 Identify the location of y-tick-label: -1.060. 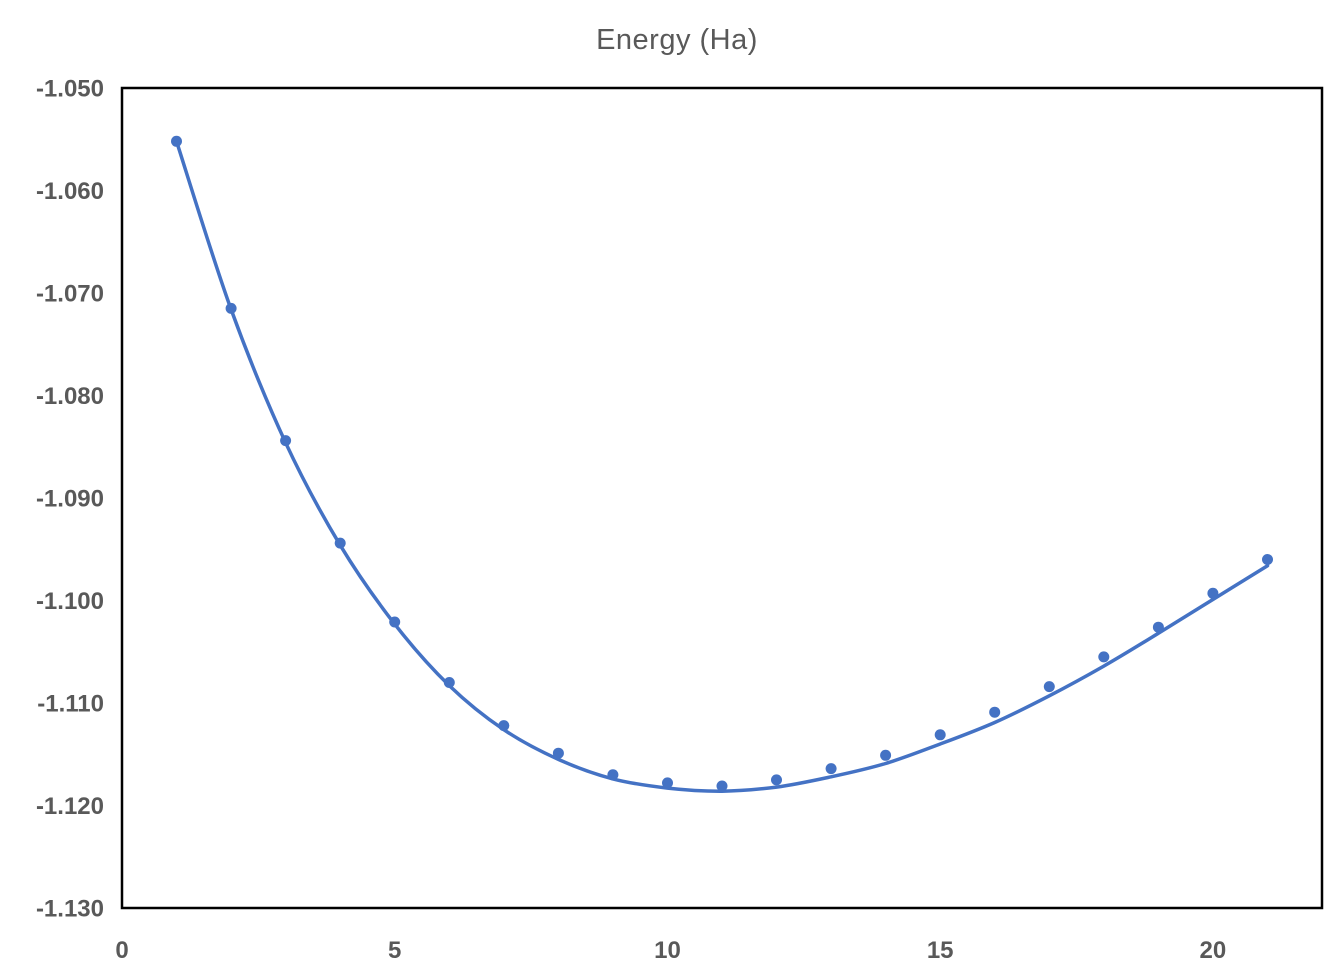
(70, 191).